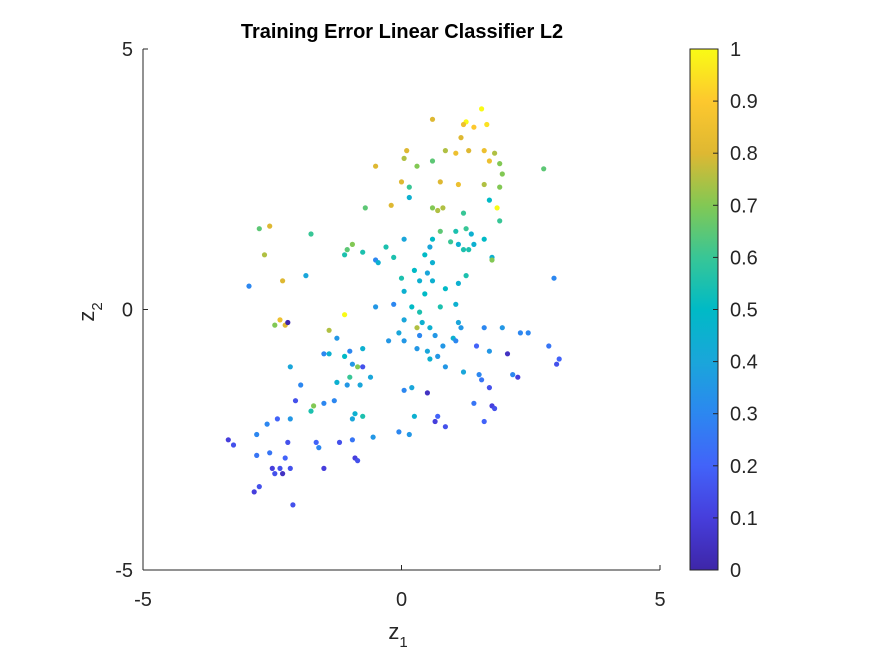 The height and width of the screenshot is (656, 875). What do you see at coordinates (735, 50) in the screenshot?
I see `colorbar-tick-label: 1` at bounding box center [735, 50].